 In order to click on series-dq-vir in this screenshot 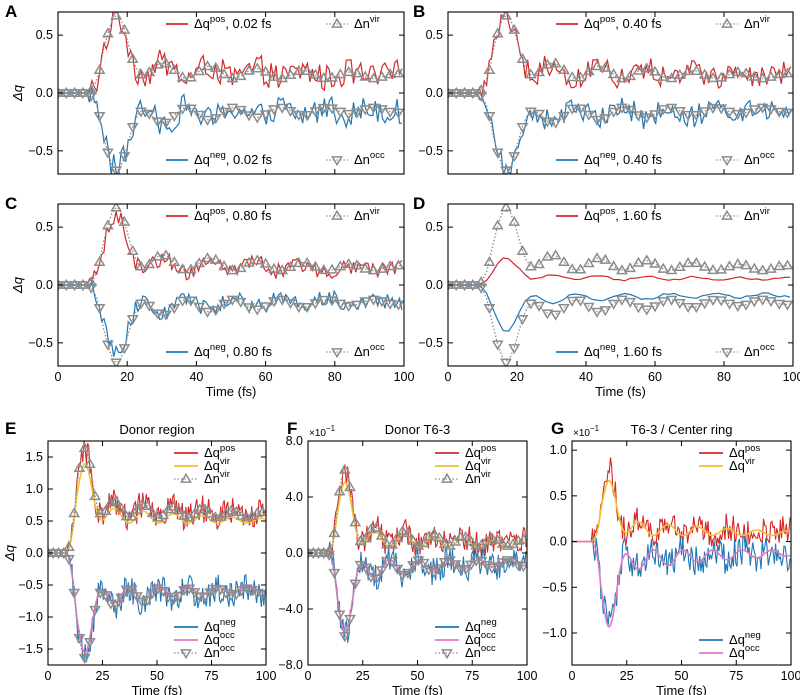, I will do `click(681, 511)`.